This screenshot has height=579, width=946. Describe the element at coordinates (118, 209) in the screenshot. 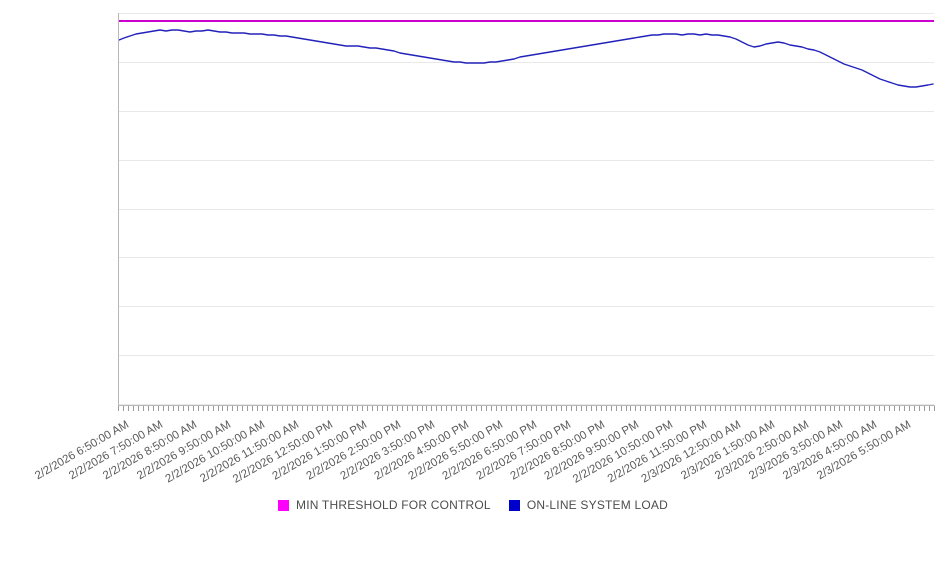

I see `y-axis-line` at that location.